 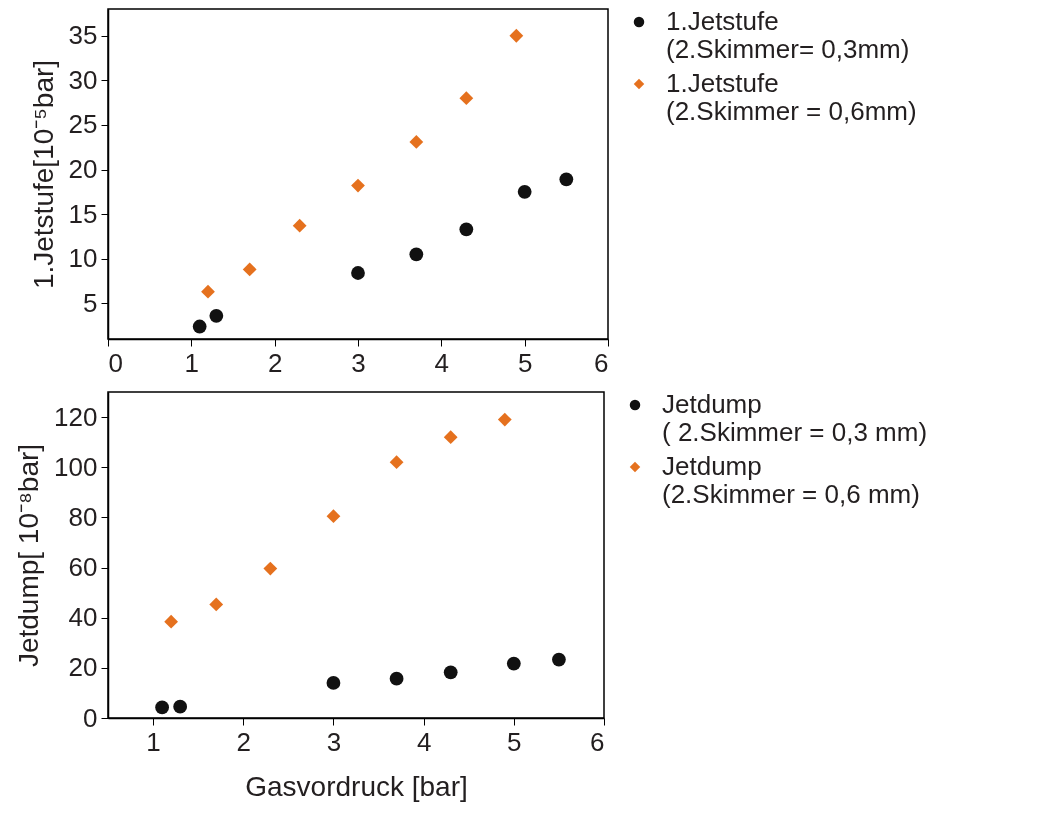 What do you see at coordinates (90, 717) in the screenshot?
I see `y-tick-label: 0` at bounding box center [90, 717].